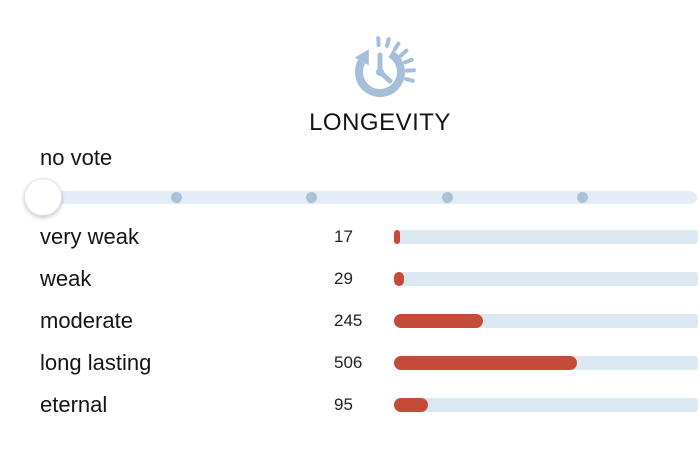 The image size is (700, 452). I want to click on vote-row: weak 29, so click(350, 279).